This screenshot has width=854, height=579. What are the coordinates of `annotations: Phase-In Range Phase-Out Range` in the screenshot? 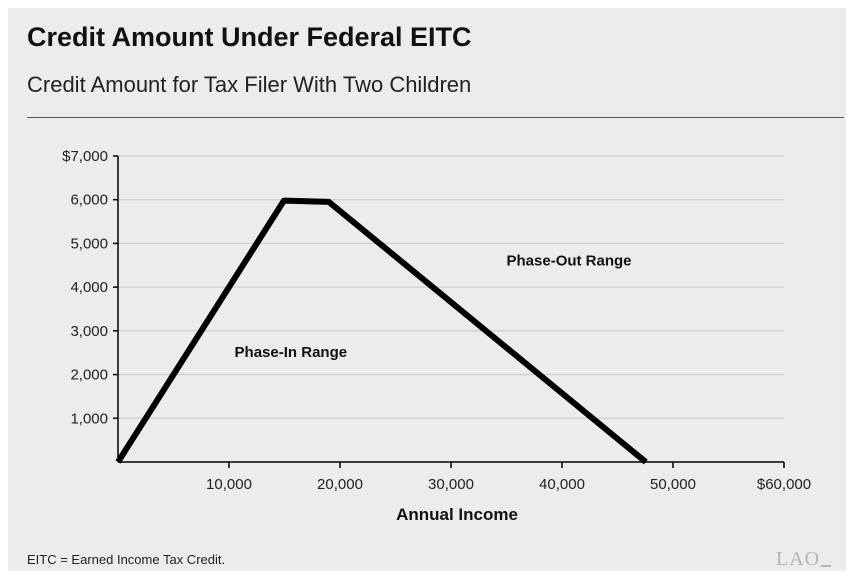 It's located at (433, 306).